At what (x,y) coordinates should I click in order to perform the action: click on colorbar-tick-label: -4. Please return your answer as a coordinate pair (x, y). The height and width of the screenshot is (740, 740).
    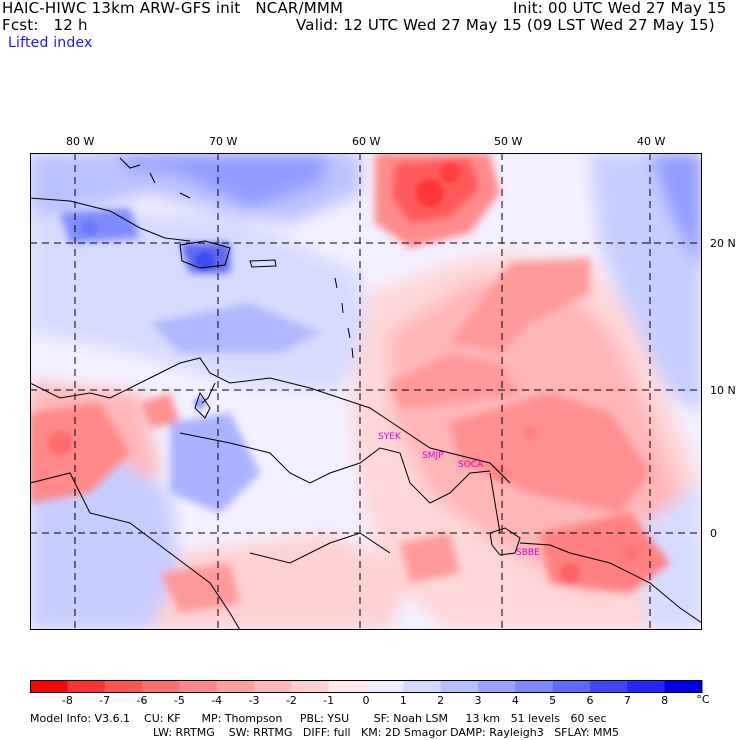
    Looking at the image, I should click on (217, 700).